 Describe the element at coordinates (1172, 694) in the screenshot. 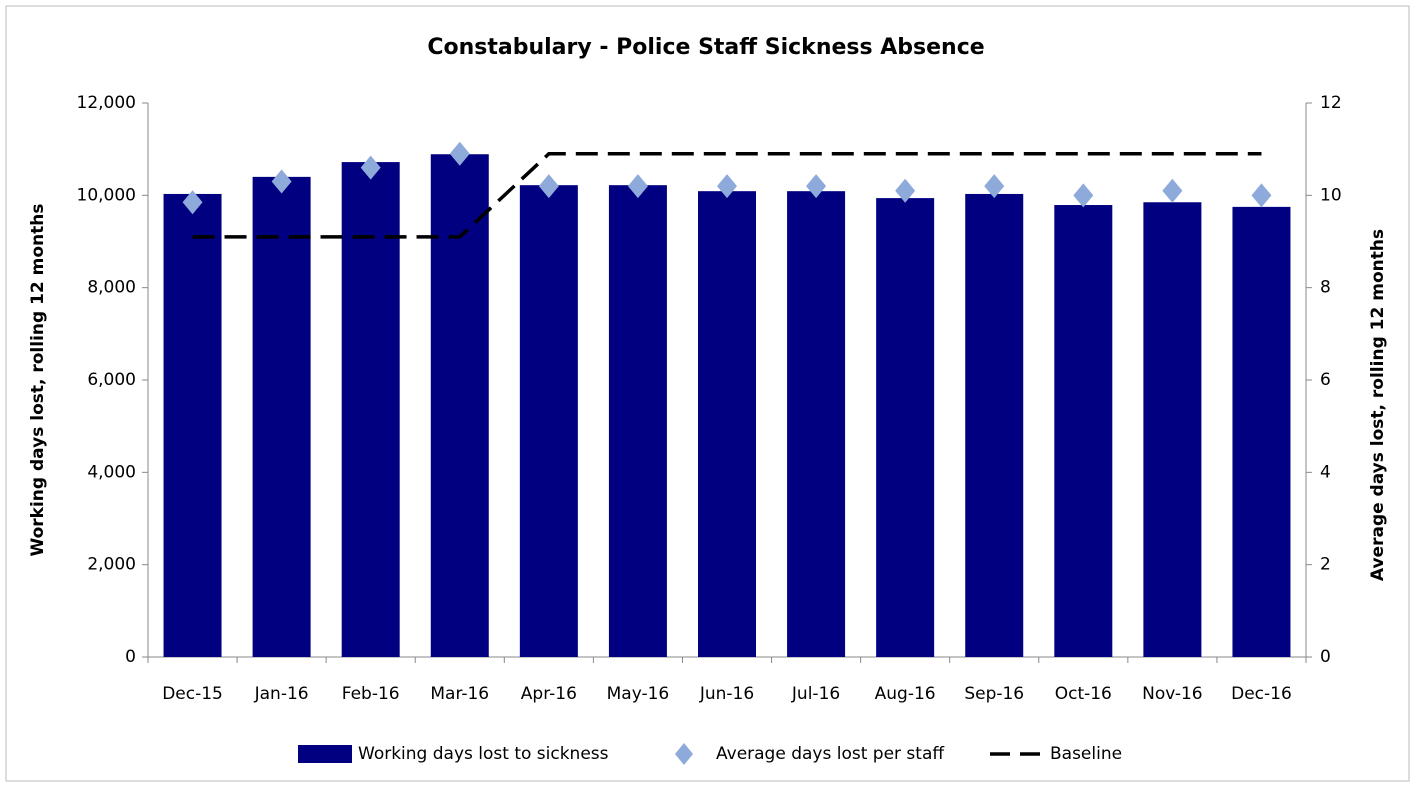

I see `x-tick-label: Nov-16` at that location.